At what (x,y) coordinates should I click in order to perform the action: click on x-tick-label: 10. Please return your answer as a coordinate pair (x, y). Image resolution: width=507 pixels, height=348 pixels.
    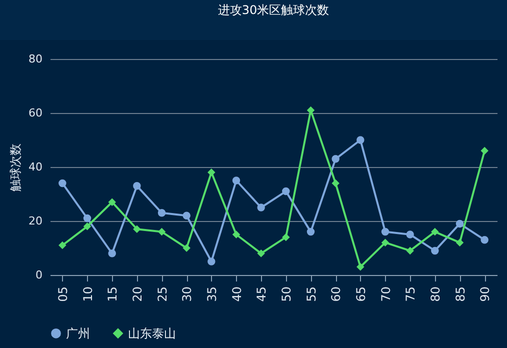
    Looking at the image, I should click on (87, 294).